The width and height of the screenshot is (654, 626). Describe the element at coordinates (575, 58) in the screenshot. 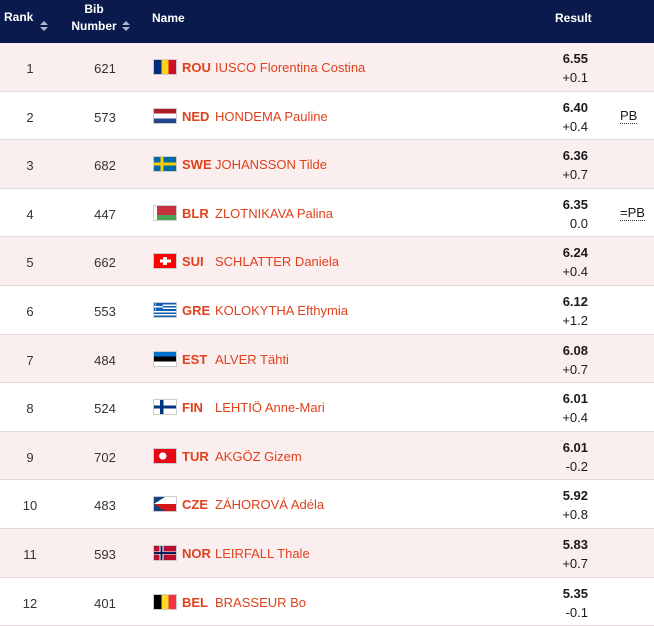

I see `result-mark: 6.55` at that location.